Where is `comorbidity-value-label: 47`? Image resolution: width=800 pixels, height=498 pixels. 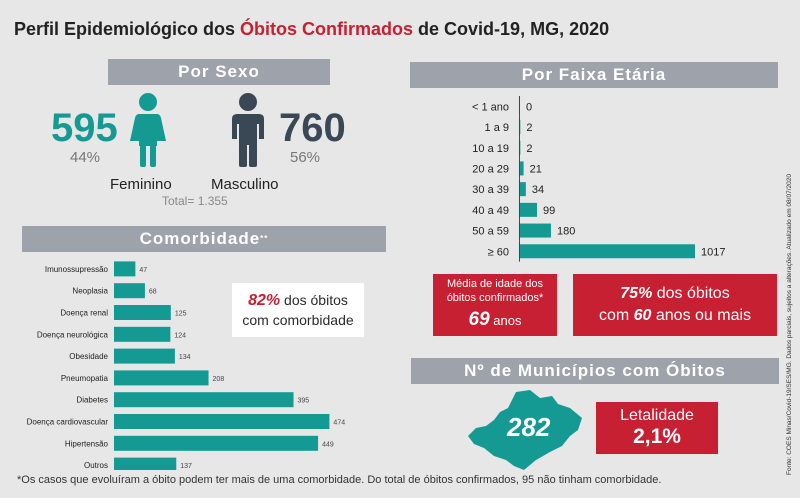 comorbidity-value-label: 47 is located at coordinates (143, 270).